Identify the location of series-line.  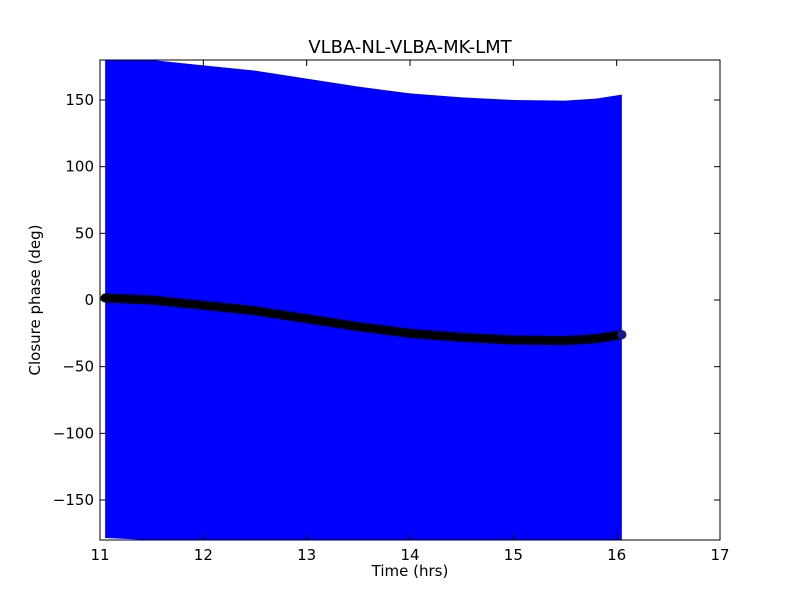
(363, 319).